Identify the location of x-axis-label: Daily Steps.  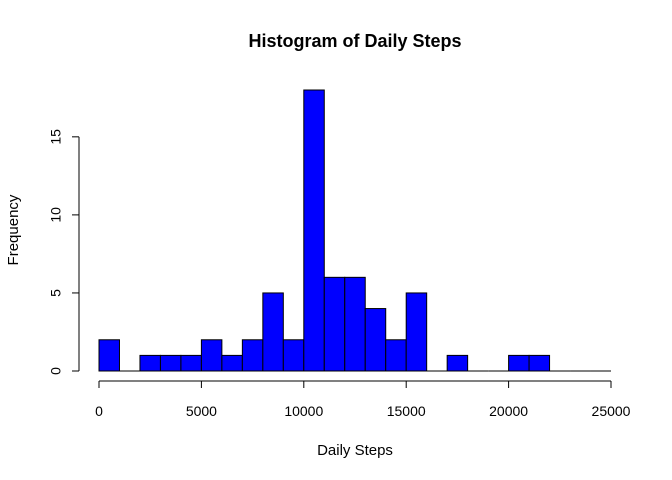
(355, 450).